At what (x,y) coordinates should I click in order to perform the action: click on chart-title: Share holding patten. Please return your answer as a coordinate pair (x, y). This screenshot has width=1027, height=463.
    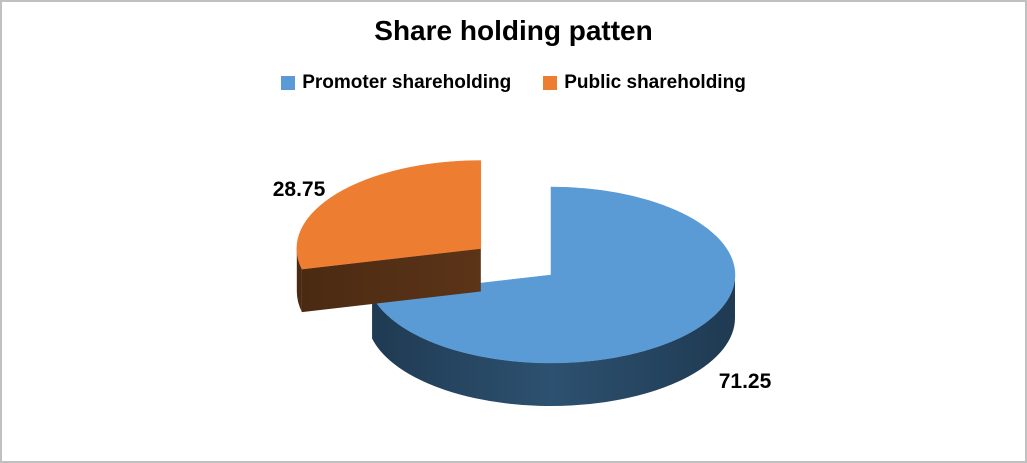
    Looking at the image, I should click on (513, 30).